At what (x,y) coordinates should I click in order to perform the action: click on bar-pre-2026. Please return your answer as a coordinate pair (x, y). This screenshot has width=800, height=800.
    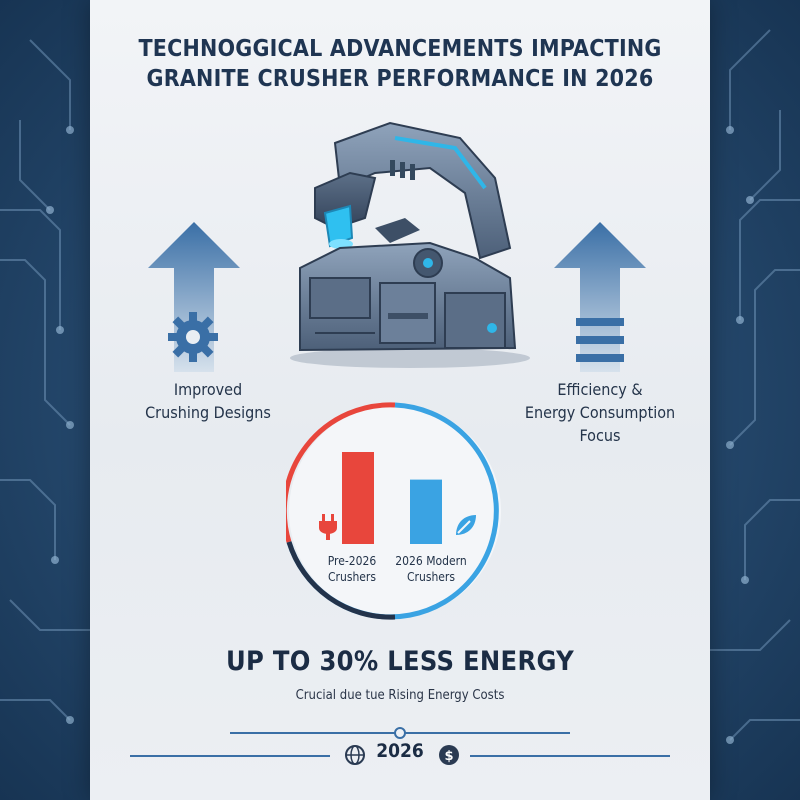
    Looking at the image, I should click on (358, 498).